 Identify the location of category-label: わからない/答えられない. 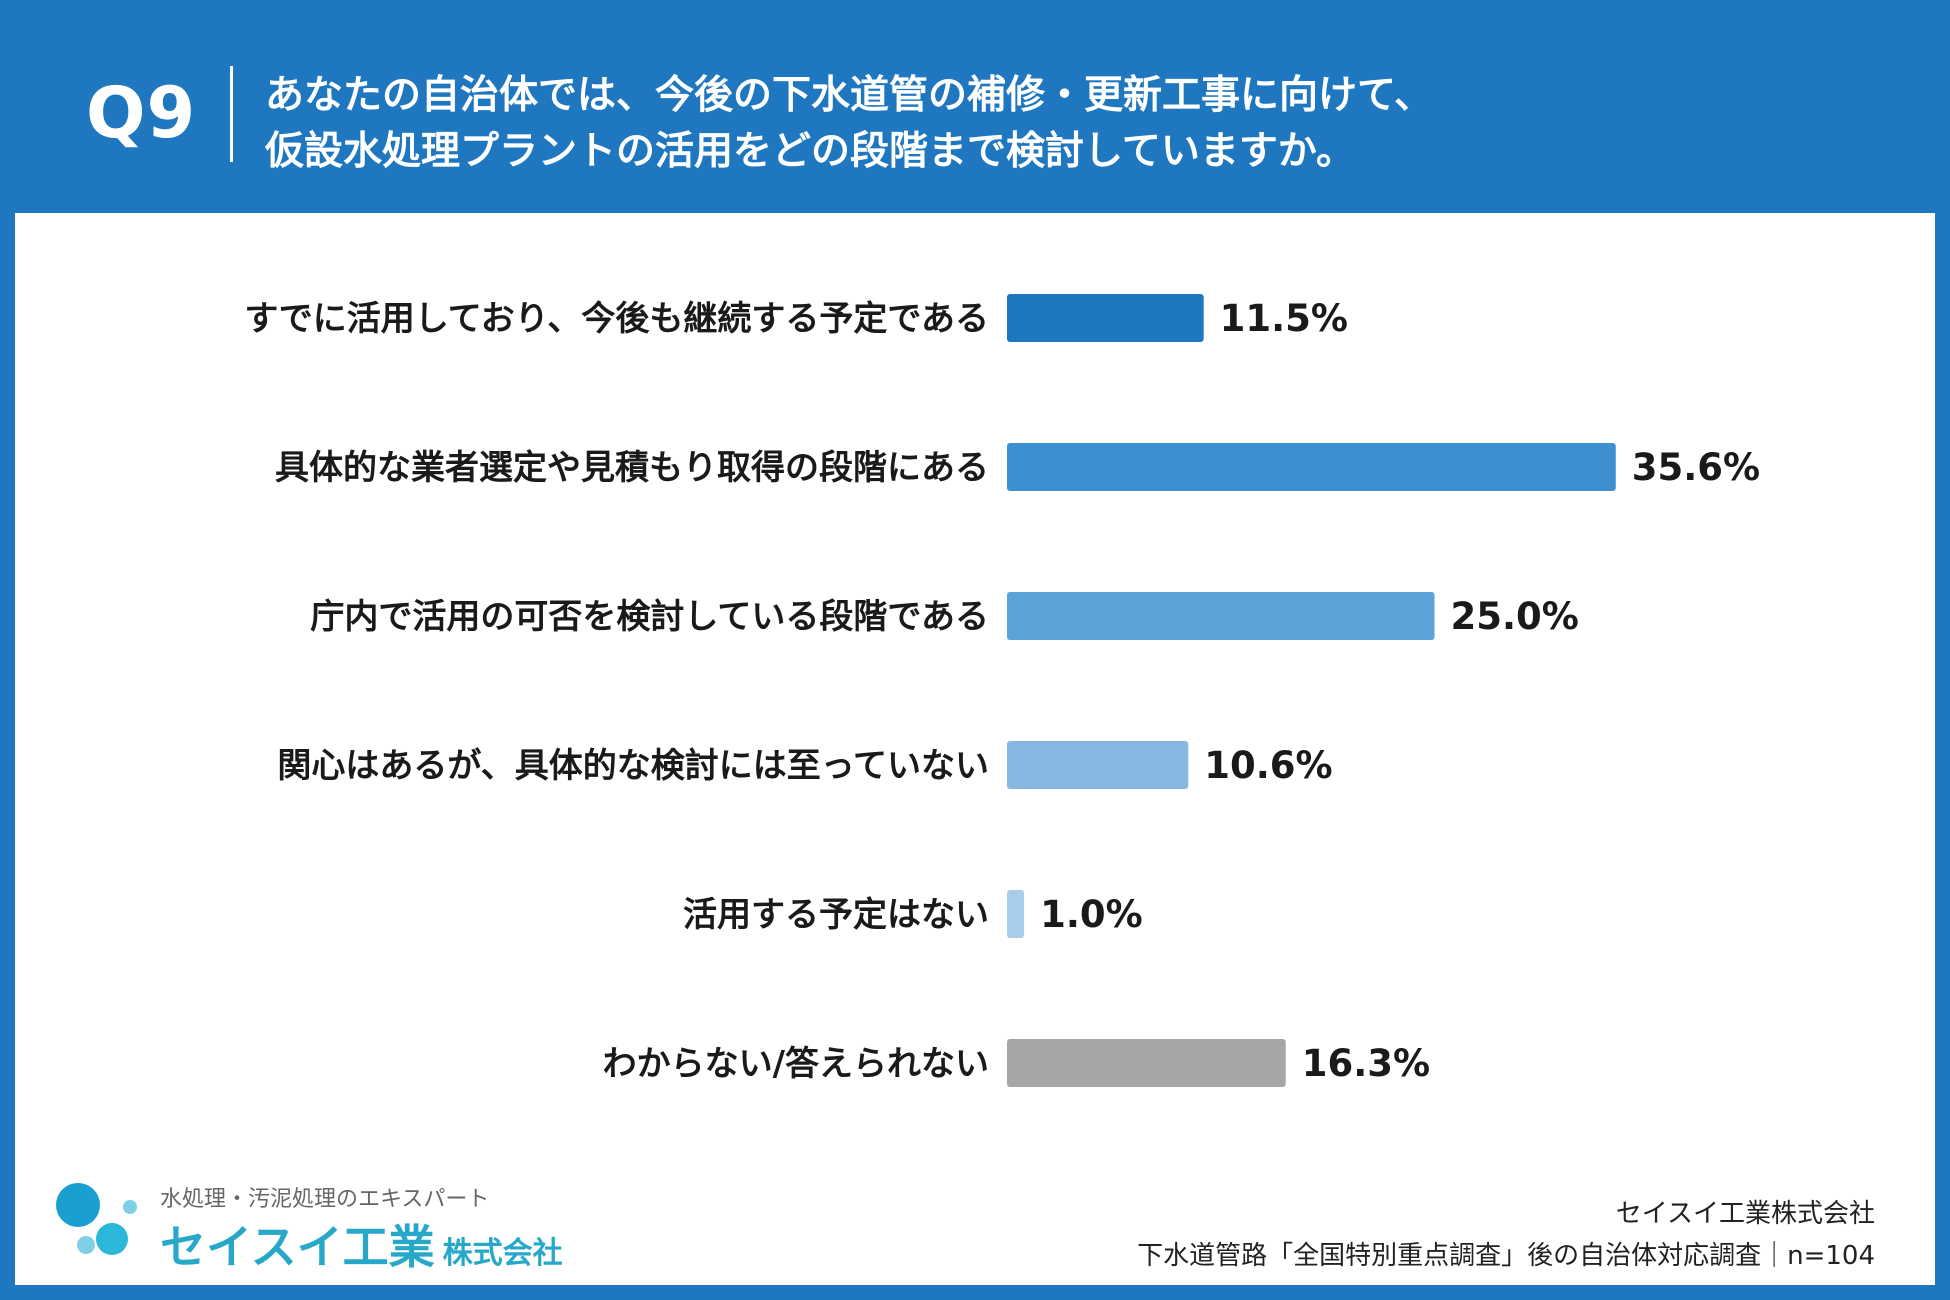
(796, 1064).